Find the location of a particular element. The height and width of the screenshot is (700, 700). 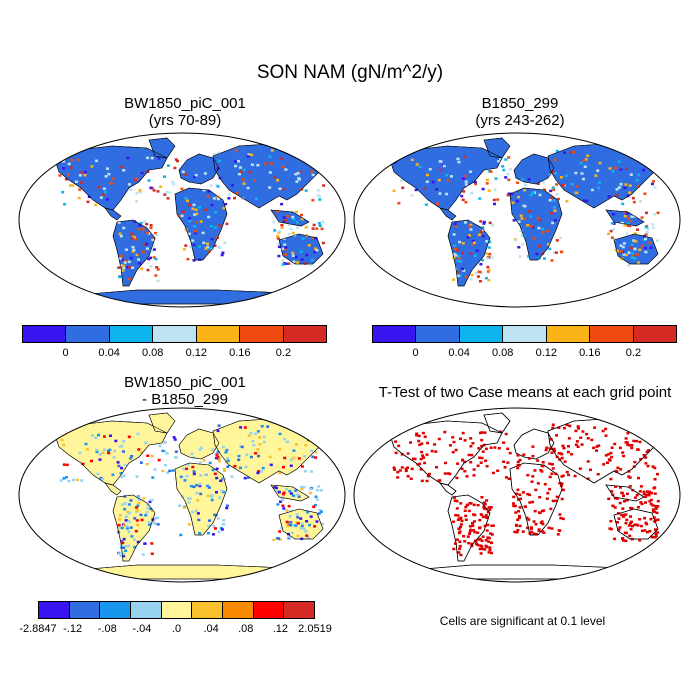

colorbar-swatch is located at coordinates (145, 610).